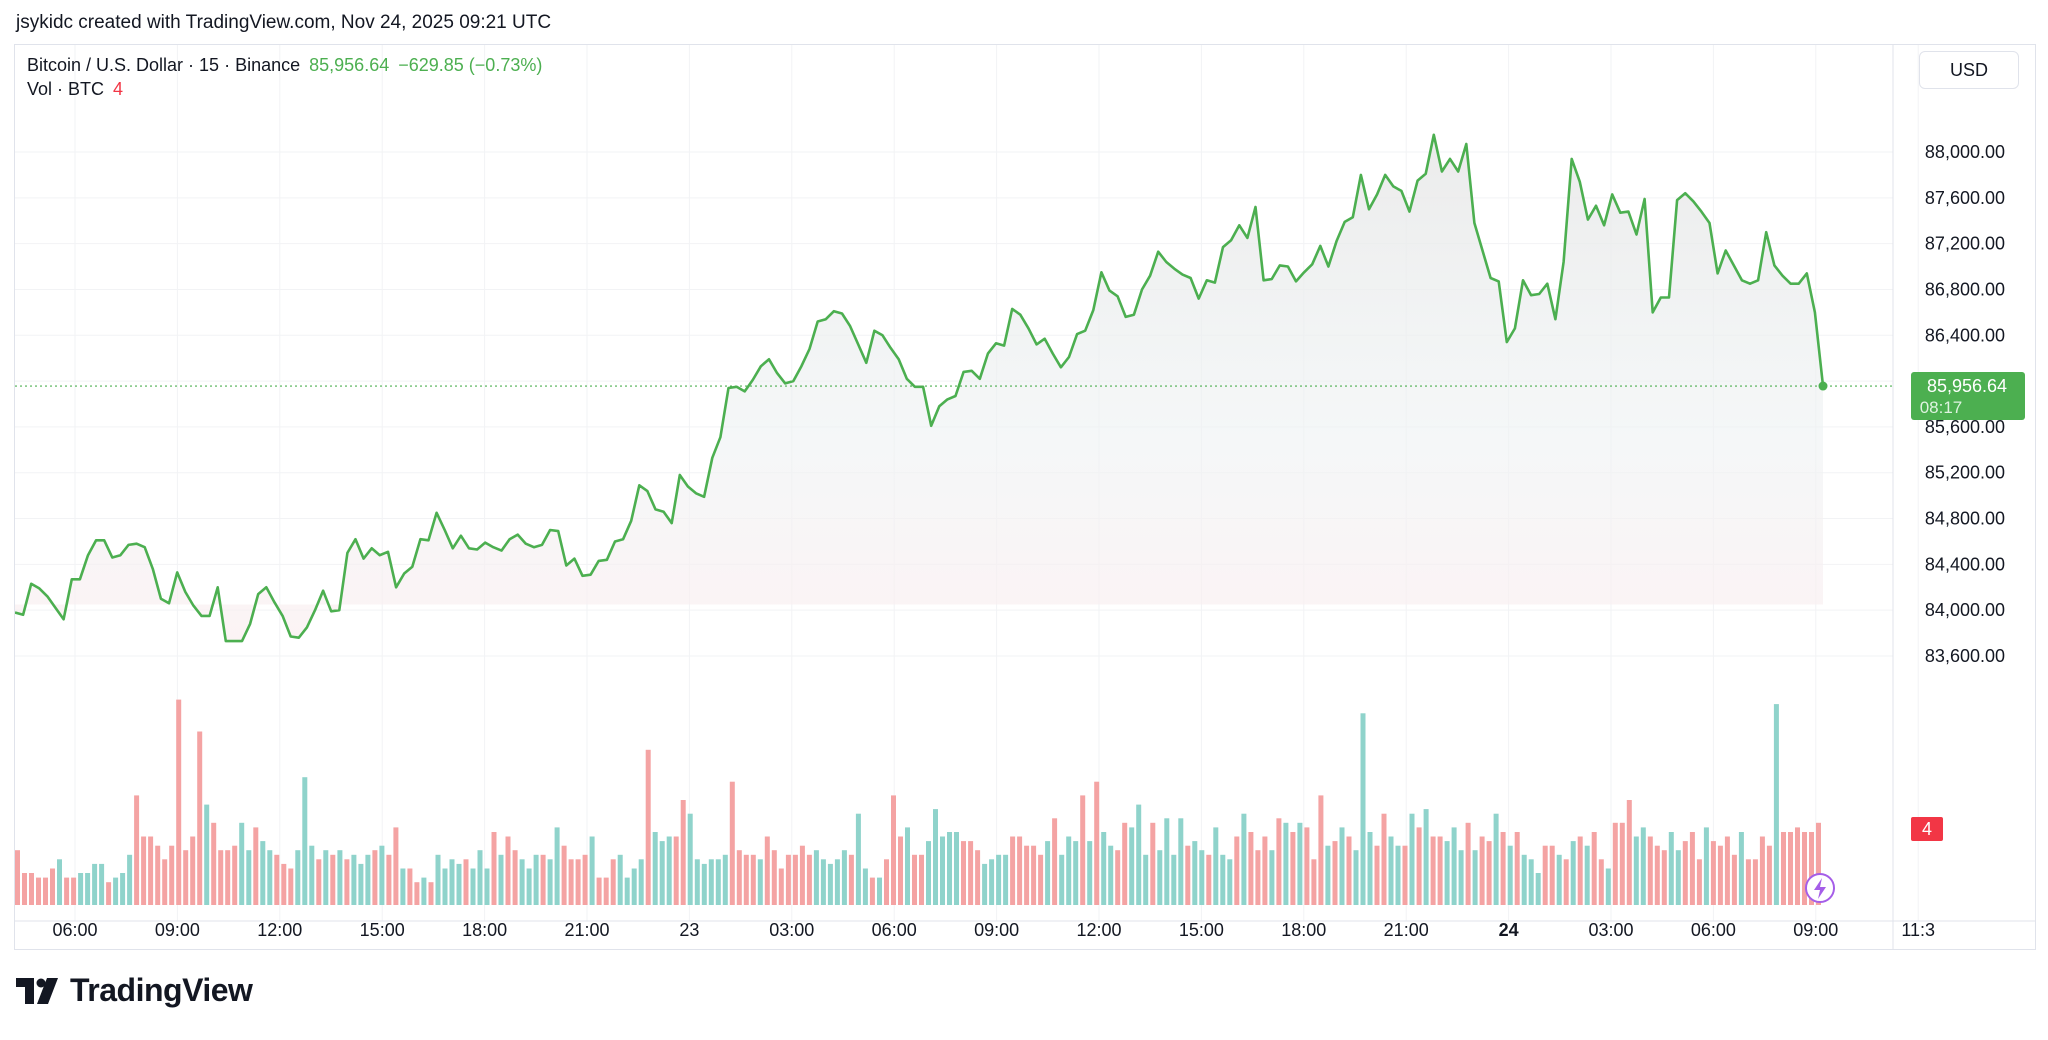  Describe the element at coordinates (1965, 244) in the screenshot. I see `y-tick-label: 87,200.00` at that location.